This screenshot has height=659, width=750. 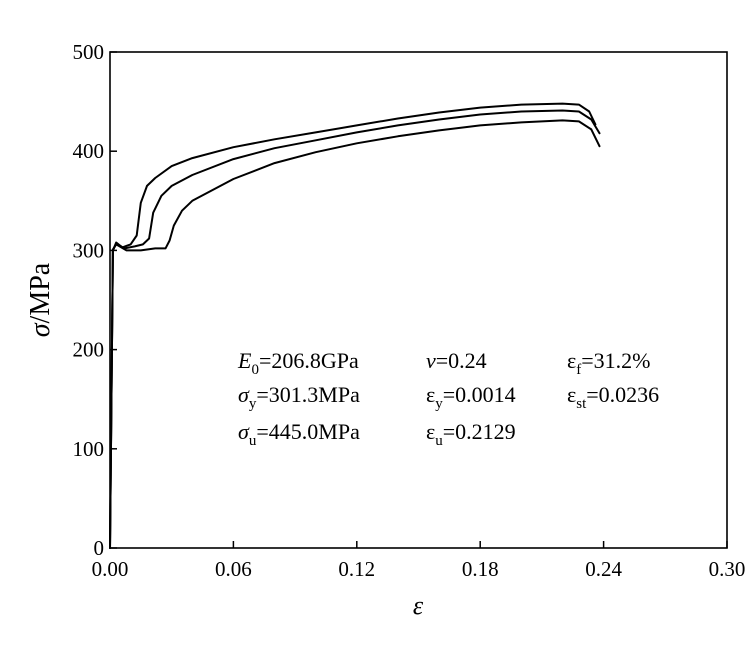 I want to click on annotation-sigmau: σu=445.0MPa, so click(x=299, y=434).